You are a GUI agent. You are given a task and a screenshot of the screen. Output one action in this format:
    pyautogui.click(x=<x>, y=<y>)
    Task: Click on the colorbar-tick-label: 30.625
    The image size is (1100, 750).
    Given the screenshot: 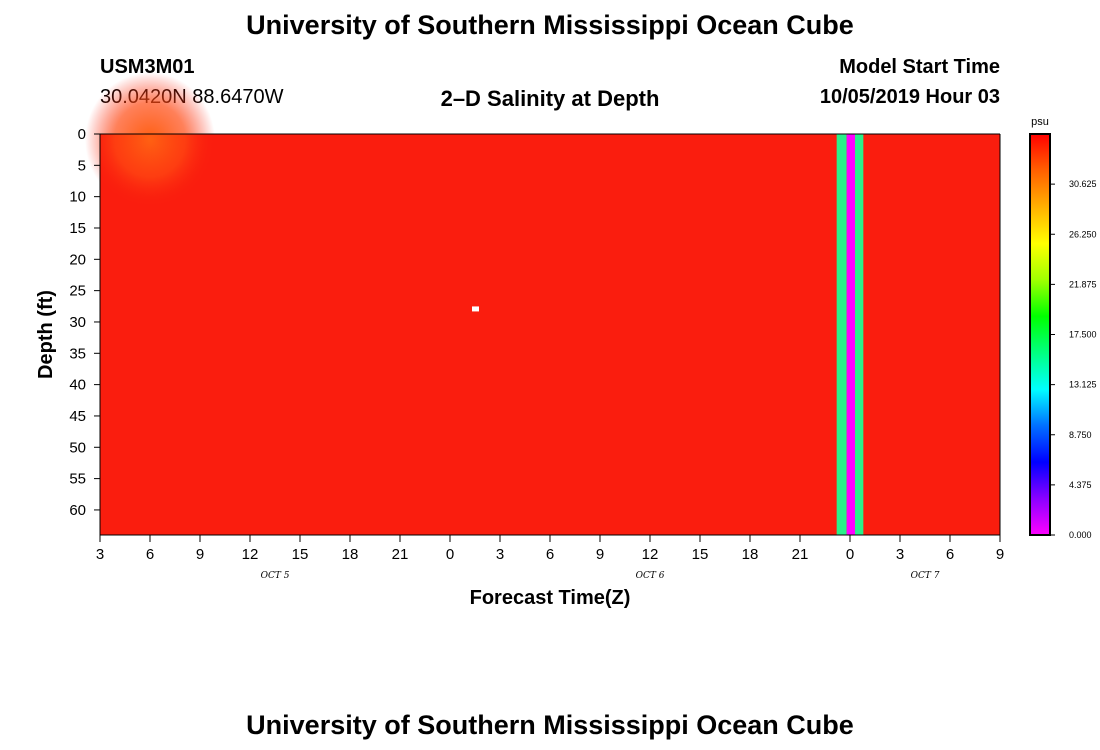 What is the action you would take?
    pyautogui.click(x=1083, y=184)
    